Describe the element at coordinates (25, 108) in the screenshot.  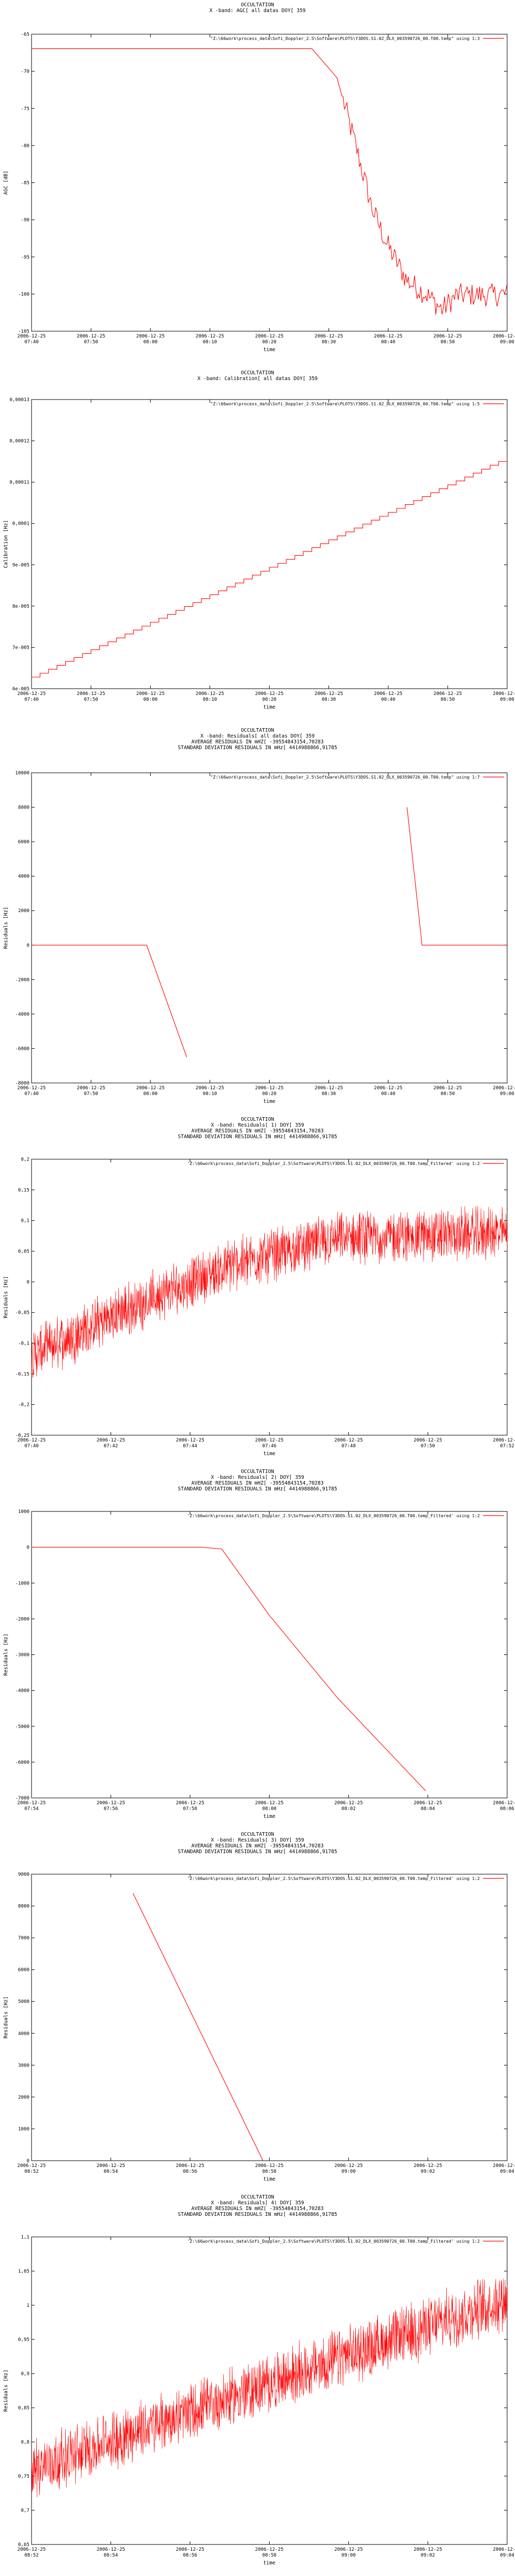
I see `y-tick-label: -75` at that location.